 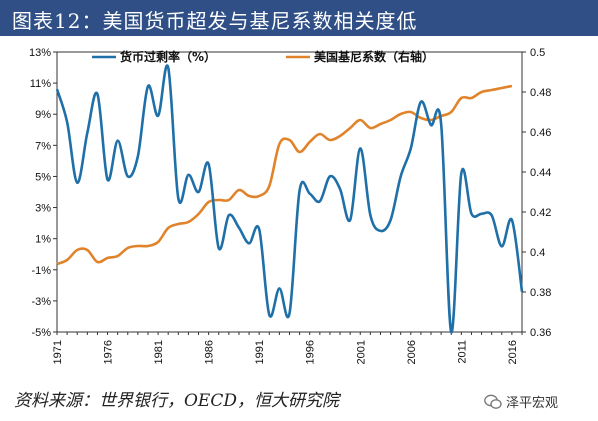 What do you see at coordinates (159, 352) in the screenshot?
I see `x-tick-label: 1981` at bounding box center [159, 352].